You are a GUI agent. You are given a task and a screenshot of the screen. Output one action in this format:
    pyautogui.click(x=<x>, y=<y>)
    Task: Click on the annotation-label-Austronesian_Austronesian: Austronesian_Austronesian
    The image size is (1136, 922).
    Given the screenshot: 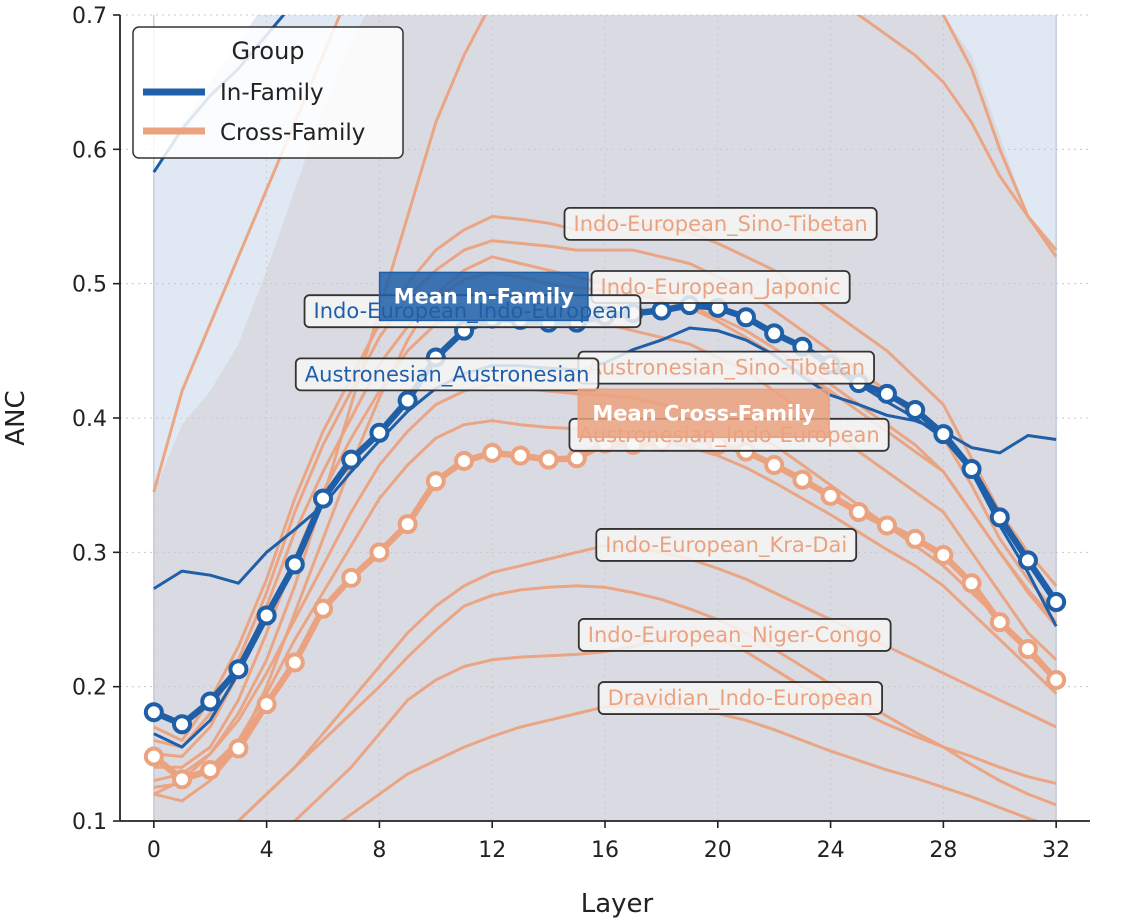 What is the action you would take?
    pyautogui.click(x=447, y=374)
    